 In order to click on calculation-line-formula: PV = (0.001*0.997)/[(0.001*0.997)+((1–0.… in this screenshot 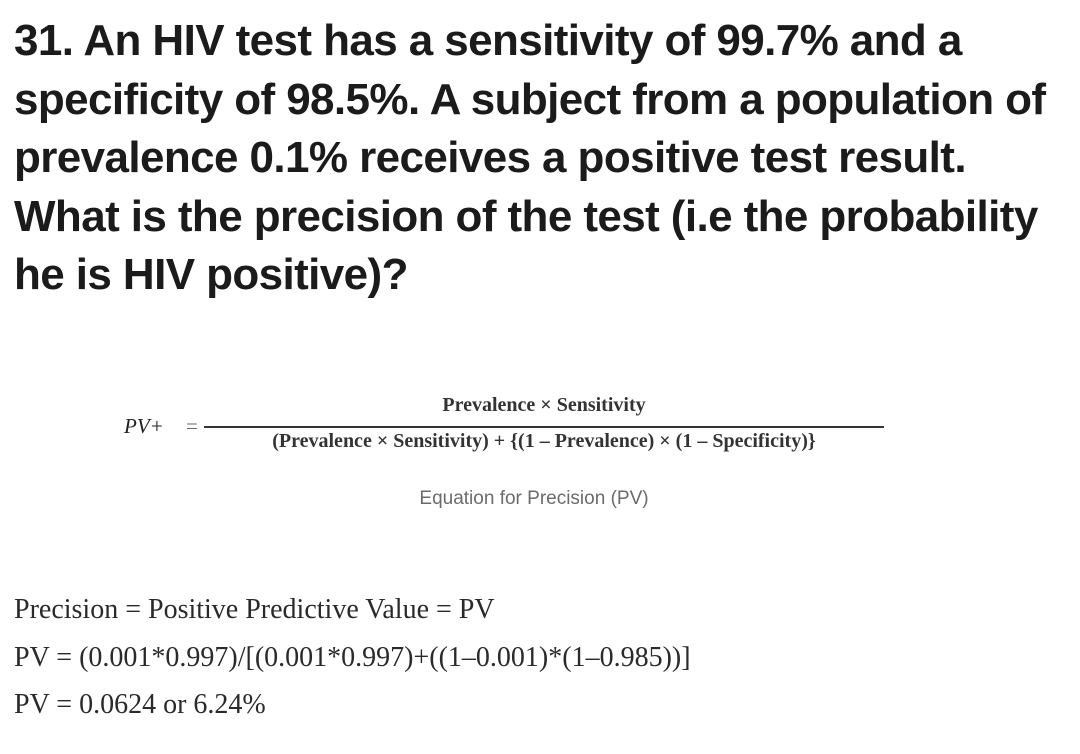, I will do `click(352, 657)`.